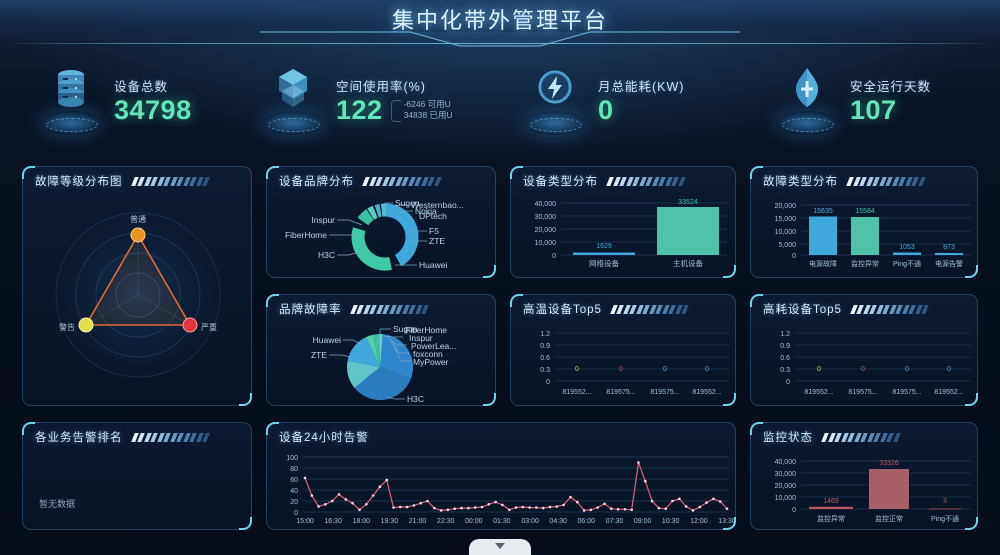 The height and width of the screenshot is (555, 1000). What do you see at coordinates (310, 310) in the screenshot?
I see `panel-title: 品牌故障率` at bounding box center [310, 310].